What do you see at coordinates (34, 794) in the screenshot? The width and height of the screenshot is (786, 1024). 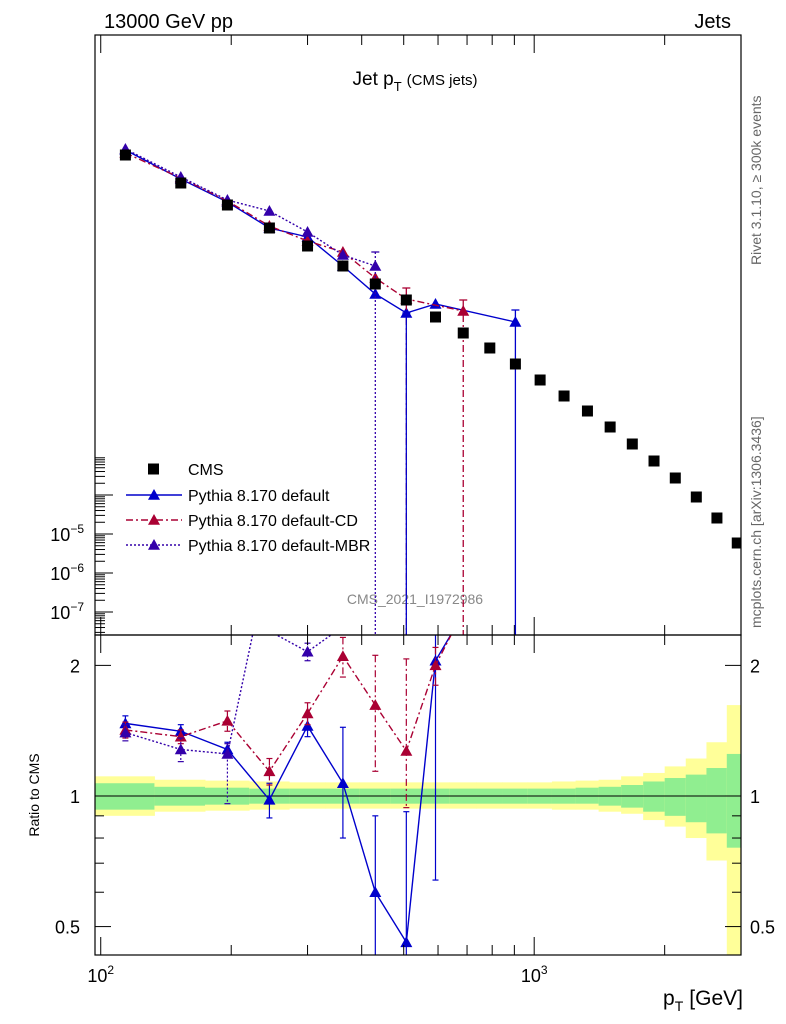 I see `ratio-ylabel: Ratio to CMS` at bounding box center [34, 794].